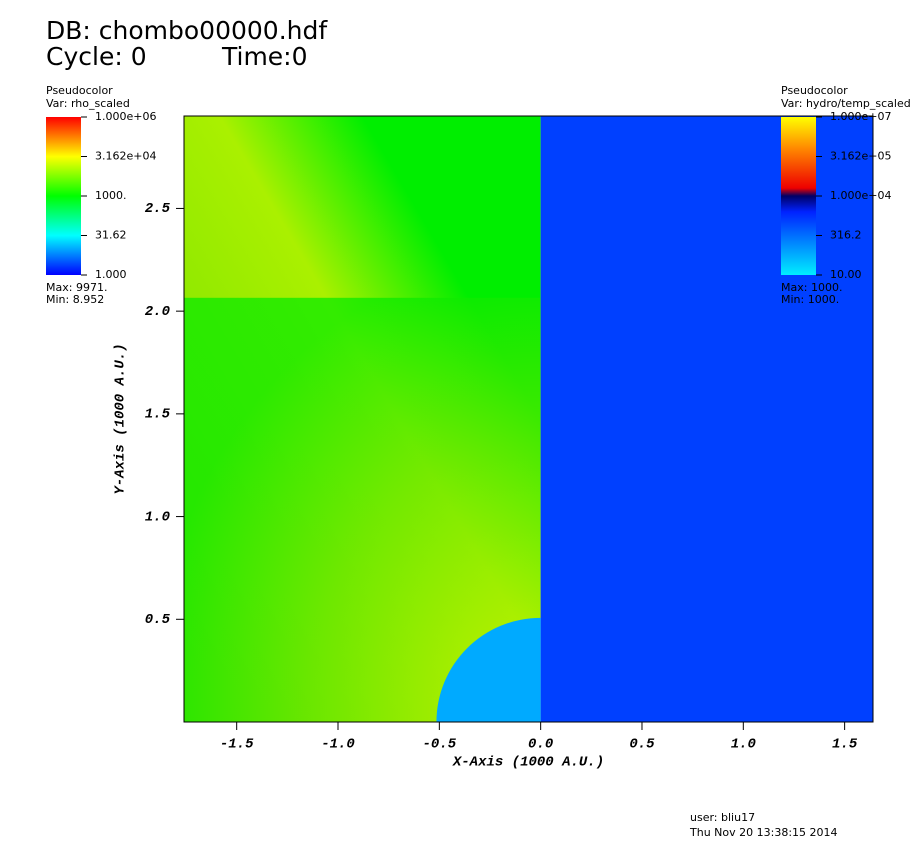  Describe the element at coordinates (111, 195) in the screenshot. I see `colorbar-label: 1000.` at that location.